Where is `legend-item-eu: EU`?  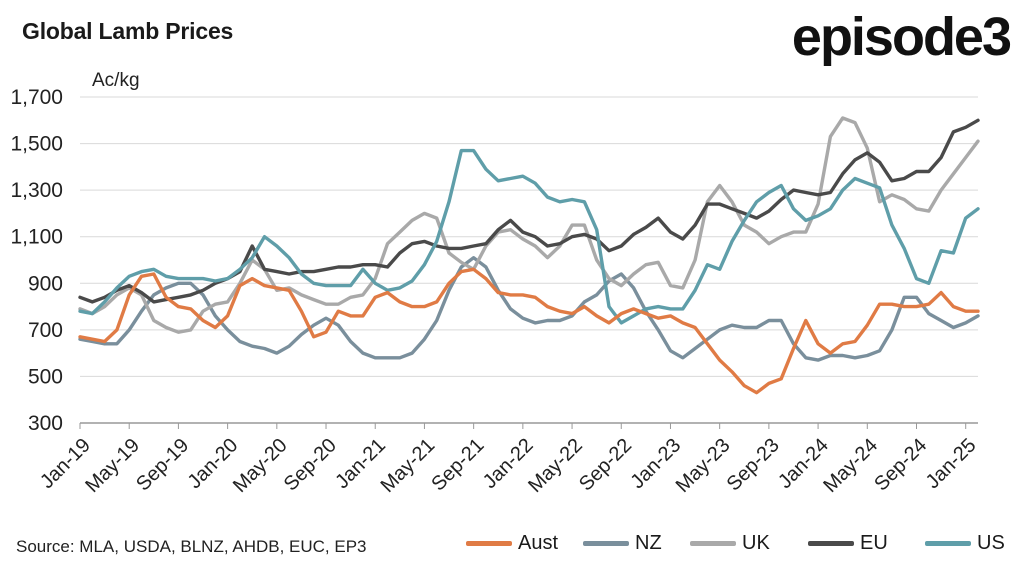
legend-item-eu: EU is located at coordinates (848, 543).